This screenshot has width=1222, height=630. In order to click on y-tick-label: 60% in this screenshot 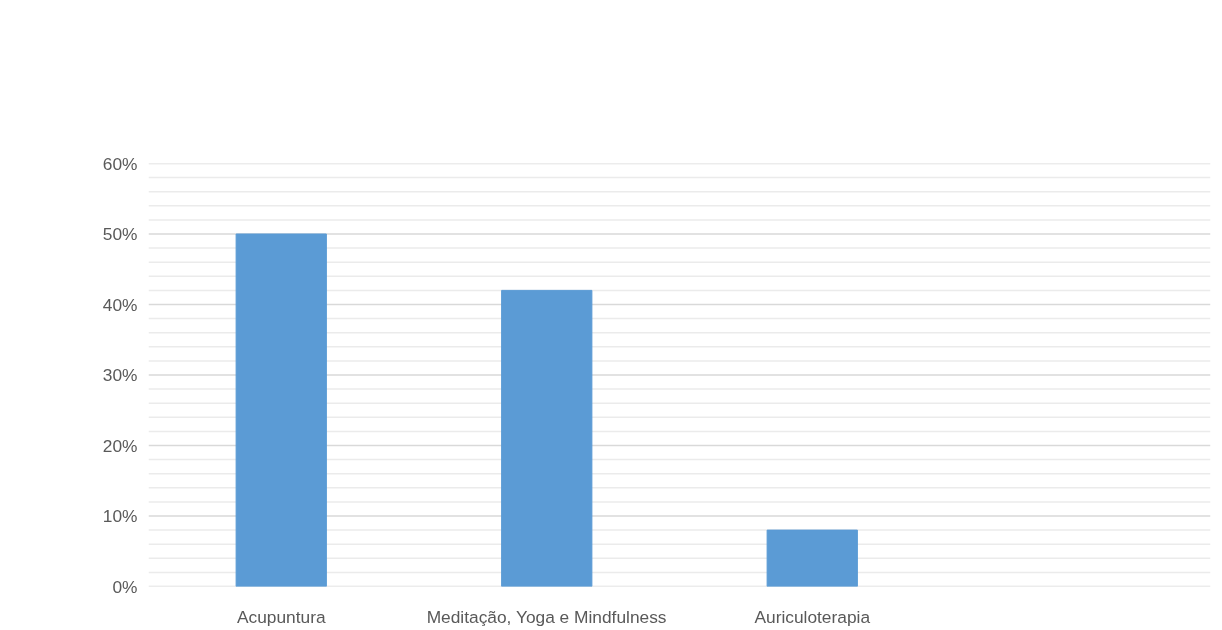, I will do `click(120, 163)`.